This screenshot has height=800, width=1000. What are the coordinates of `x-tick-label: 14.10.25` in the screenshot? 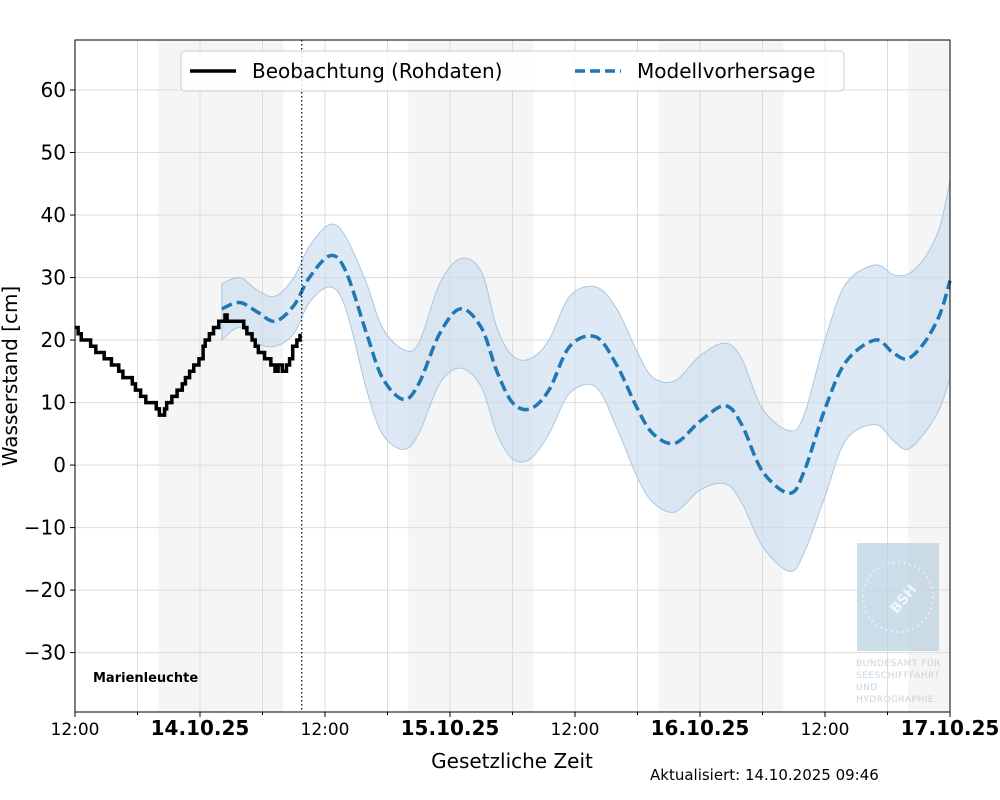 It's located at (200, 728).